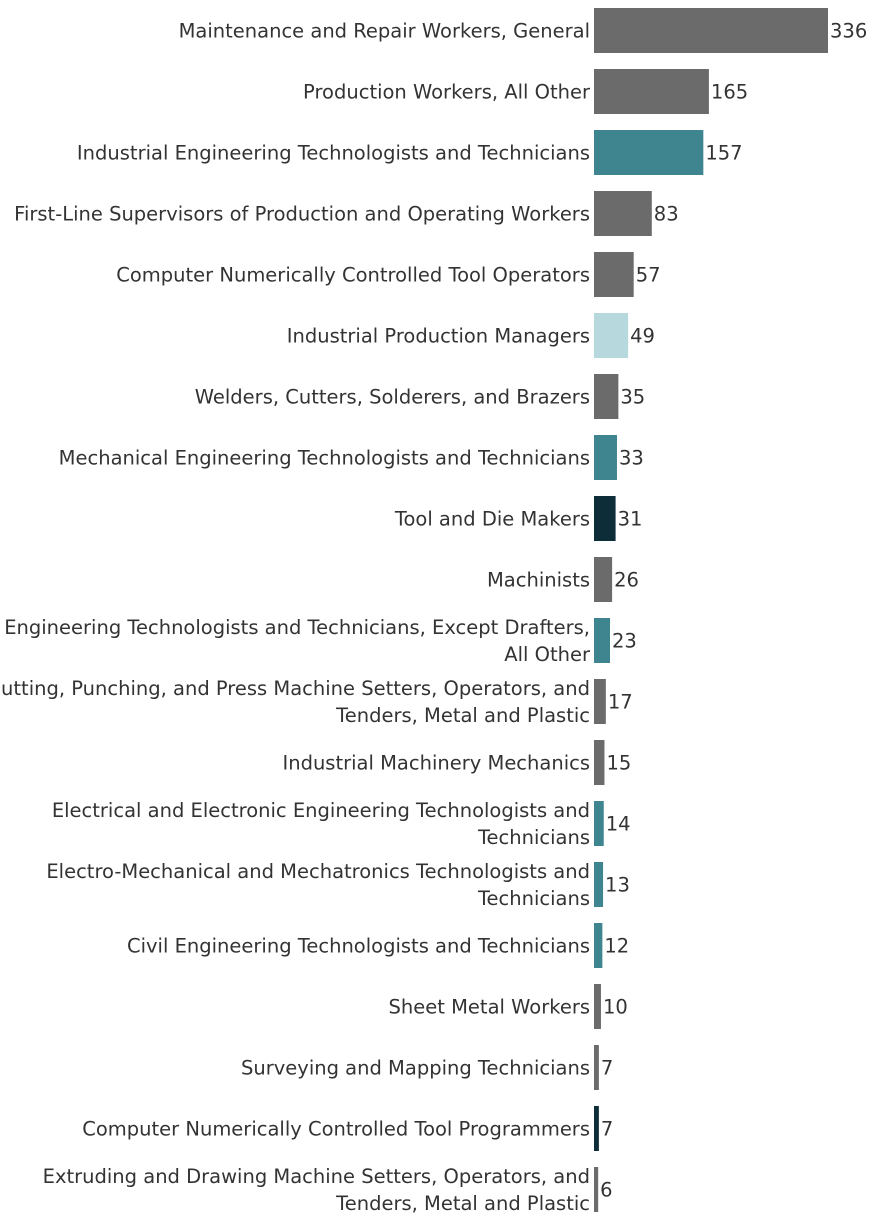  Describe the element at coordinates (666, 214) in the screenshot. I see `value-label: 83` at that location.